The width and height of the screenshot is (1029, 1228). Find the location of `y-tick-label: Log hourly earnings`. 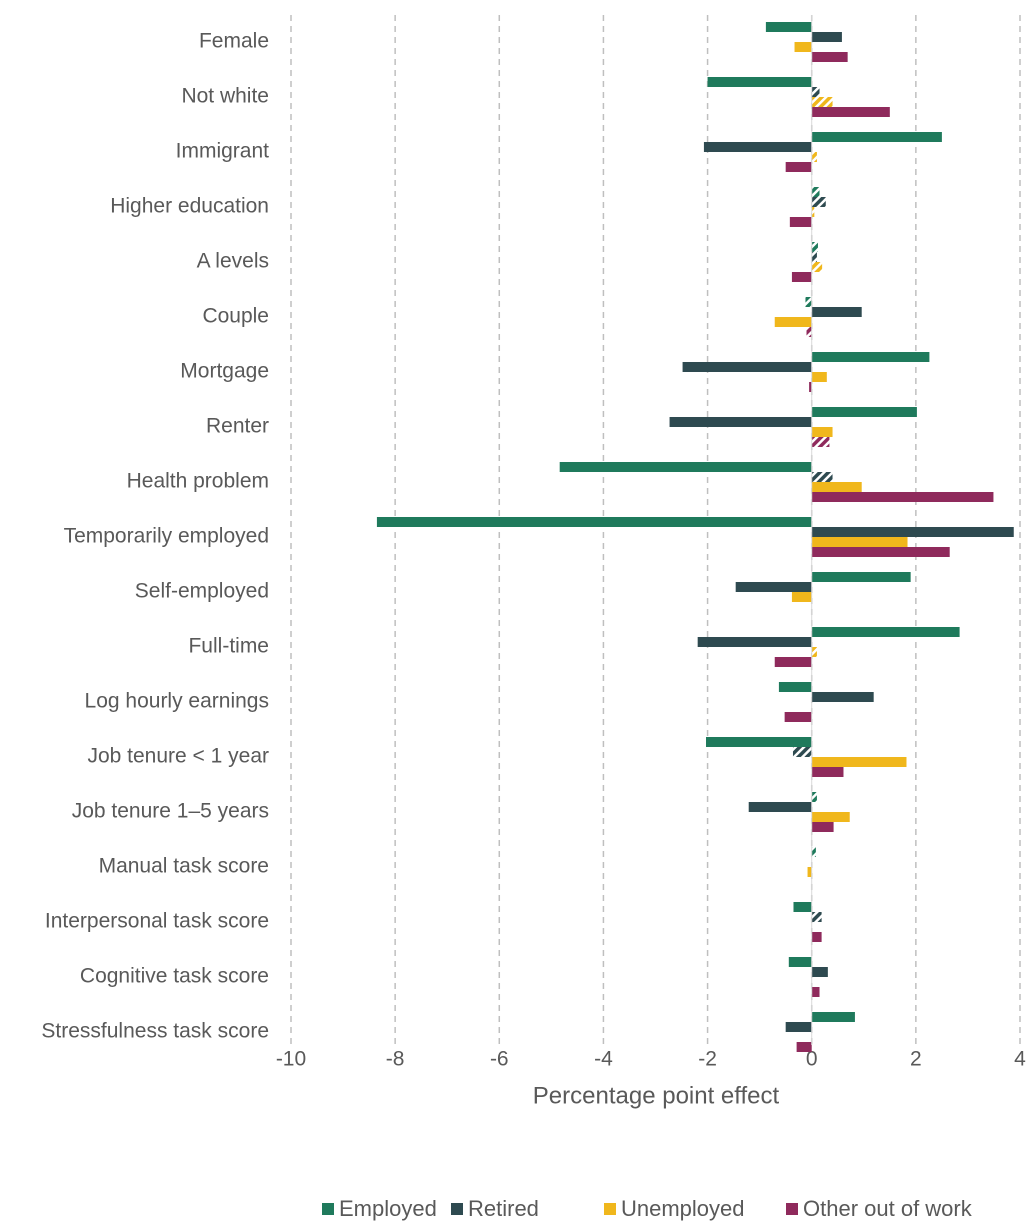

y-tick-label: Log hourly earnings is located at coordinates (177, 701).